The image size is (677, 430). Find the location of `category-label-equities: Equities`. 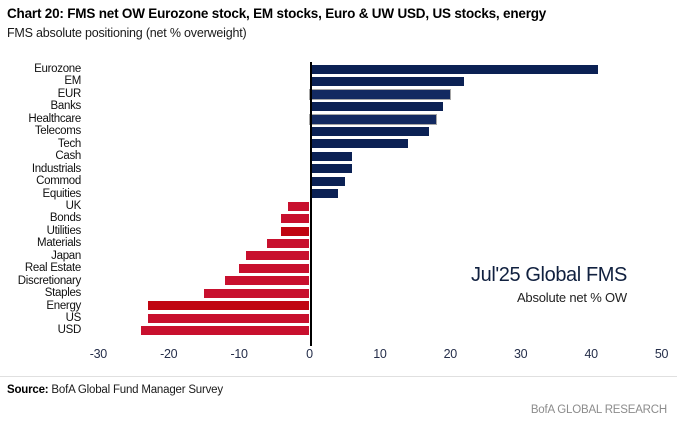

category-label-equities: Equities is located at coordinates (61, 193).